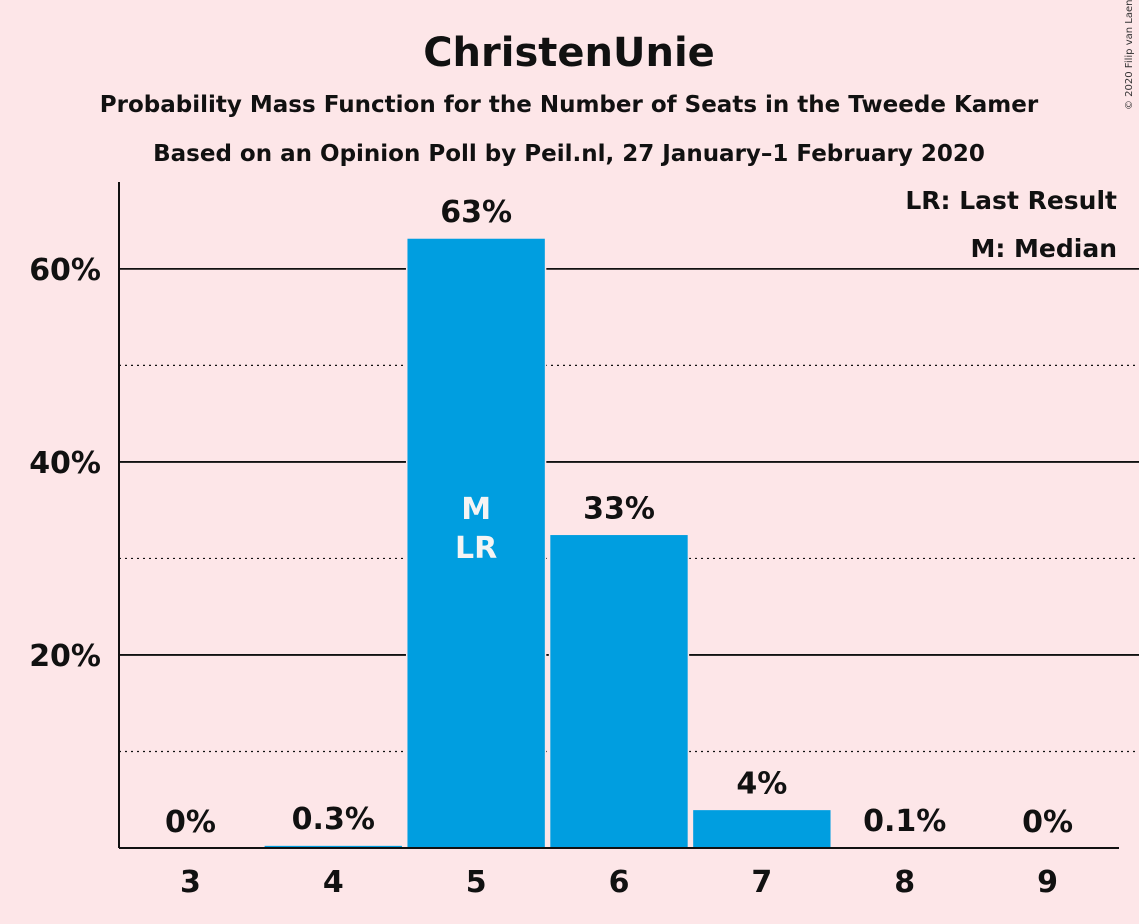 Image resolution: width=1139 pixels, height=924 pixels. I want to click on legend-median: M: Median, so click(1043, 248).